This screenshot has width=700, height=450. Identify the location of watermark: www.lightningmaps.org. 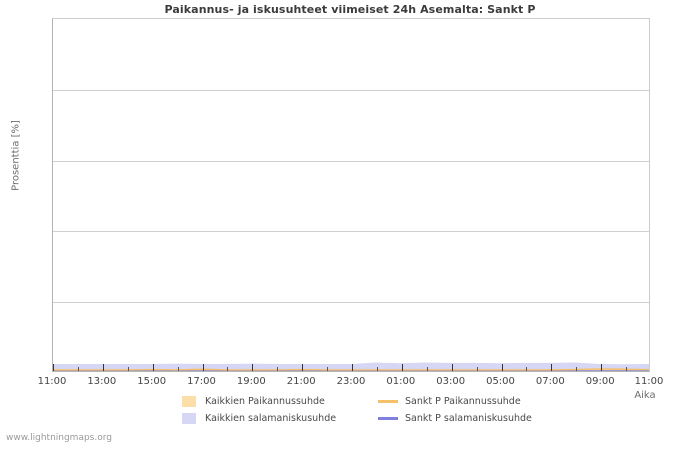
(59, 438).